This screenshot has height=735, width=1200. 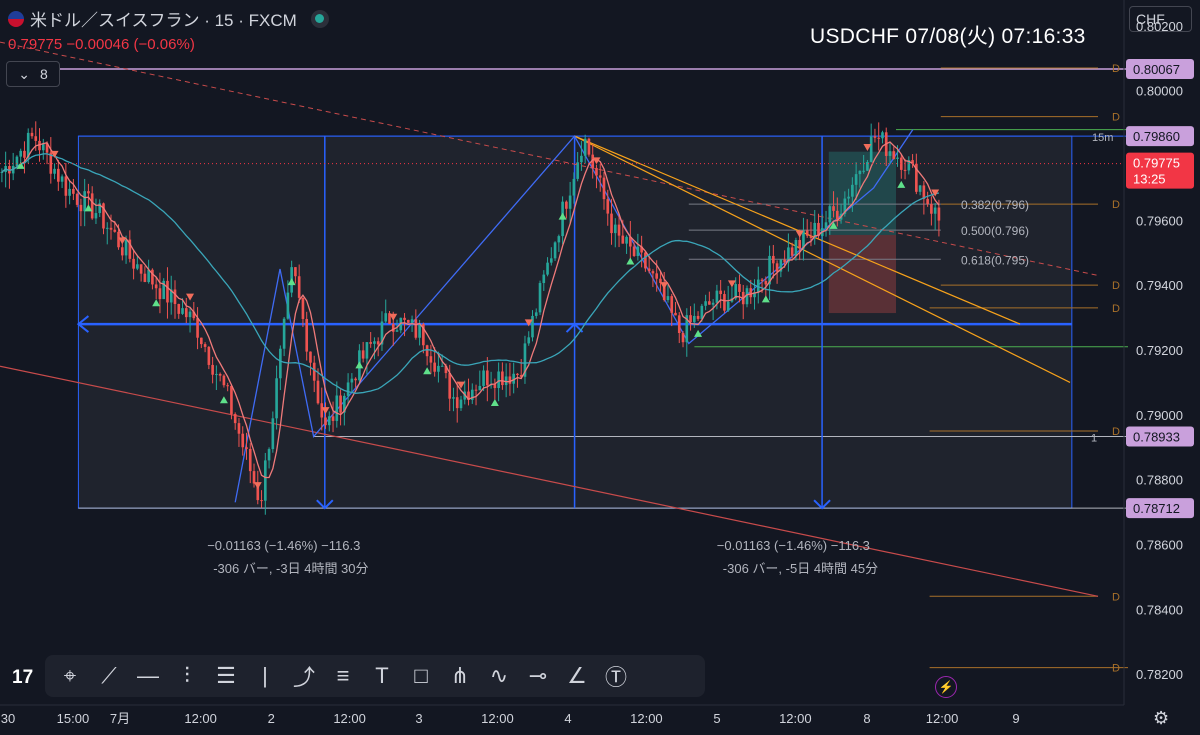 I want to click on brush-icon: ∠, so click(x=577, y=675).